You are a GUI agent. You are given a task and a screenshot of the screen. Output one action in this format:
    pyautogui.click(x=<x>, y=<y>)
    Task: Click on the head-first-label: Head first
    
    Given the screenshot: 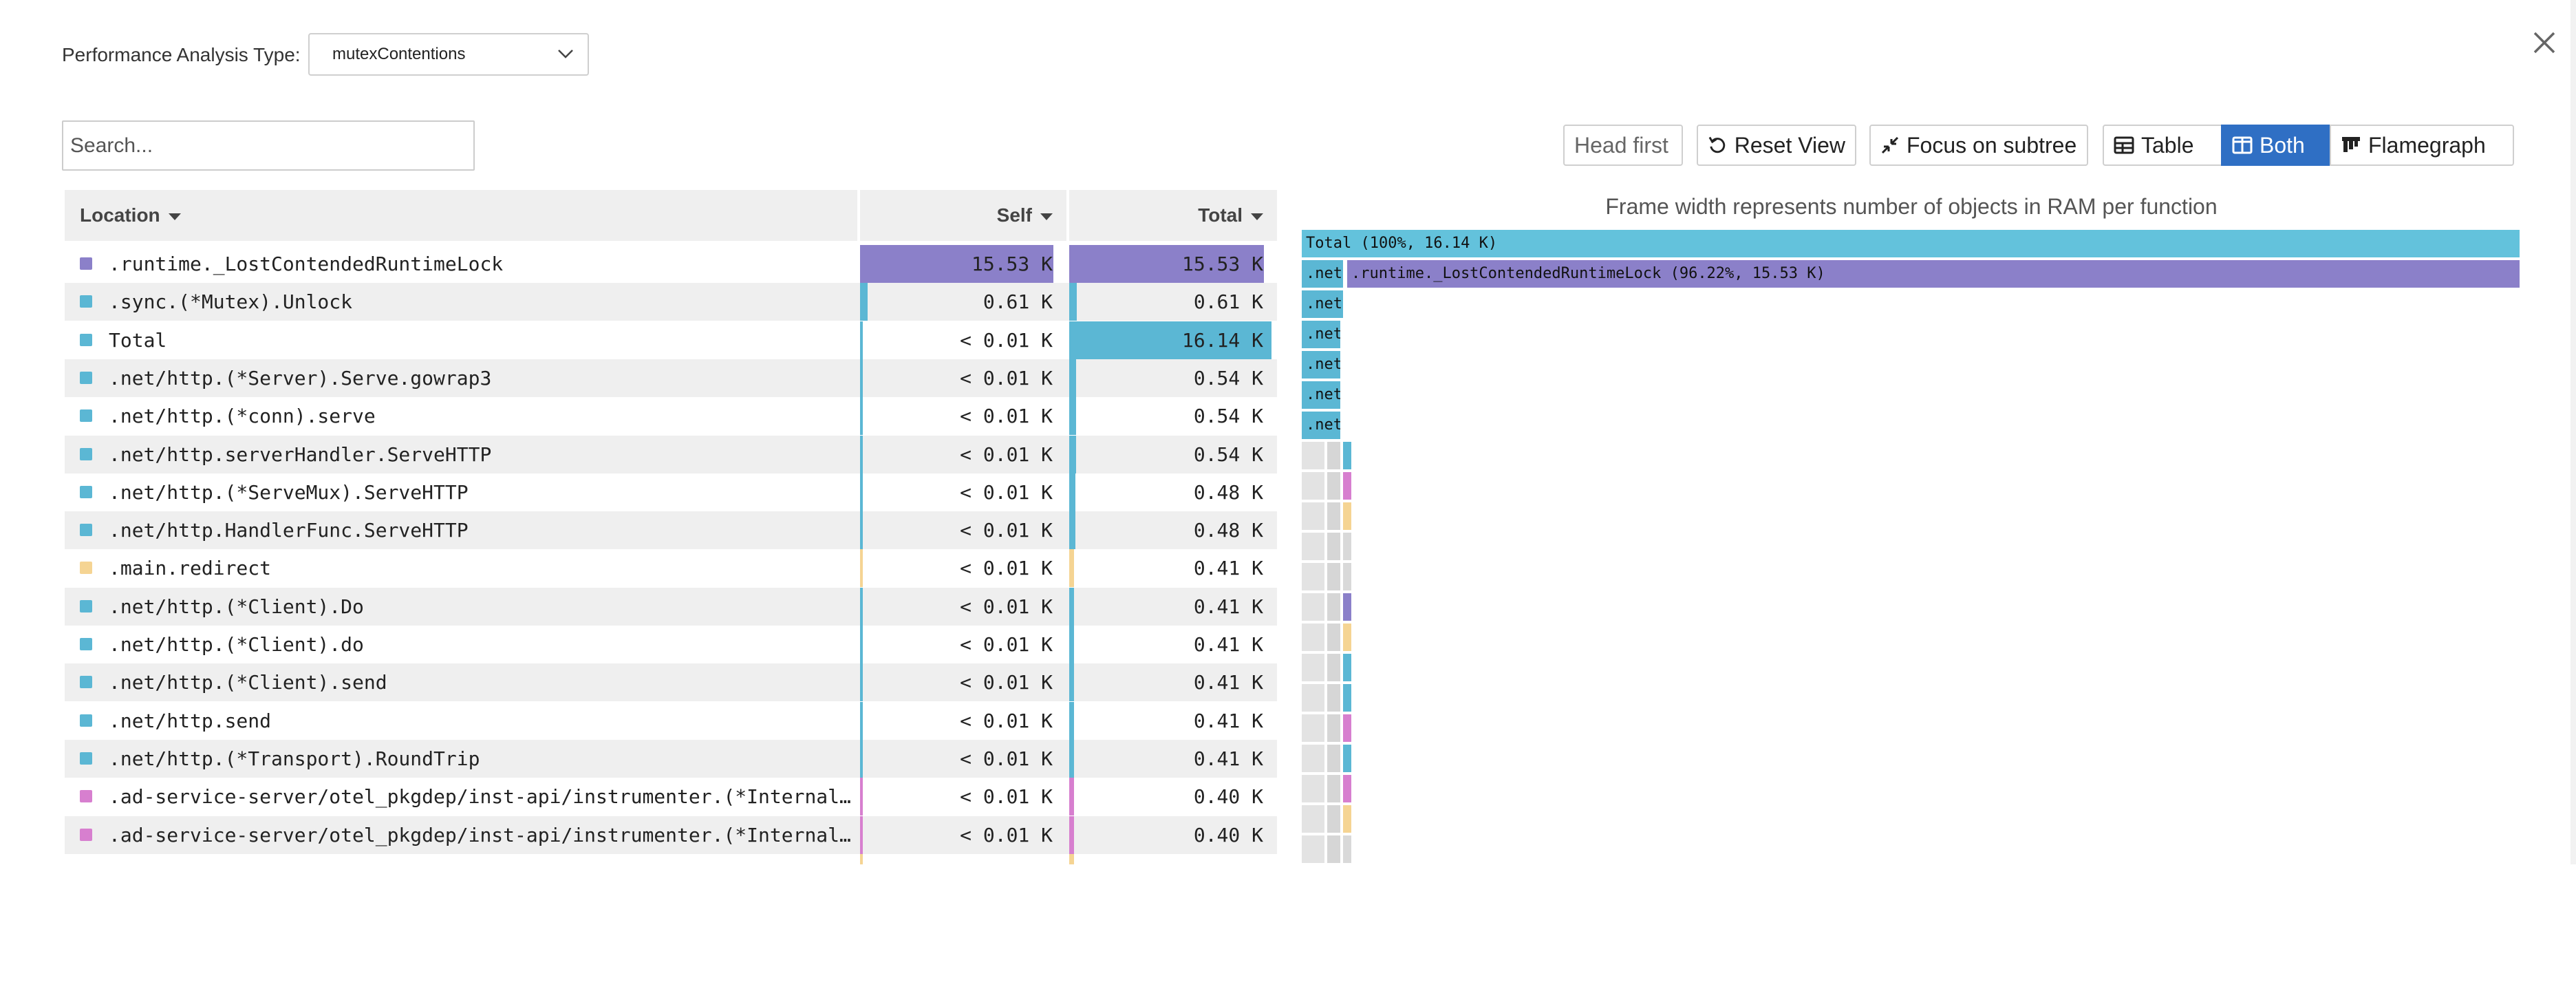 What is the action you would take?
    pyautogui.click(x=1621, y=145)
    